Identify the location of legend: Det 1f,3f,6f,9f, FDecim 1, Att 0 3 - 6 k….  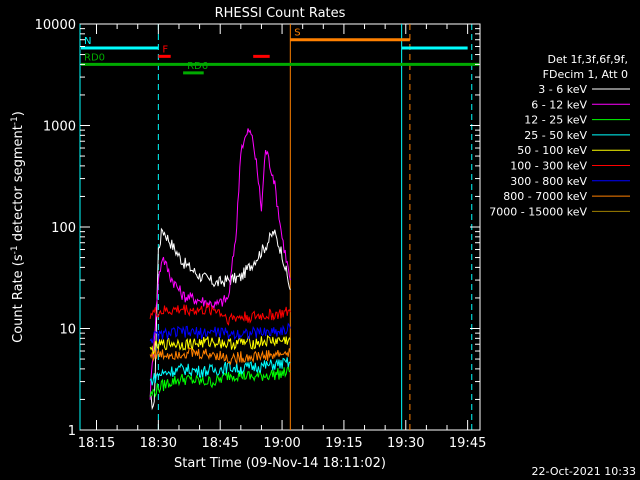
(559, 135).